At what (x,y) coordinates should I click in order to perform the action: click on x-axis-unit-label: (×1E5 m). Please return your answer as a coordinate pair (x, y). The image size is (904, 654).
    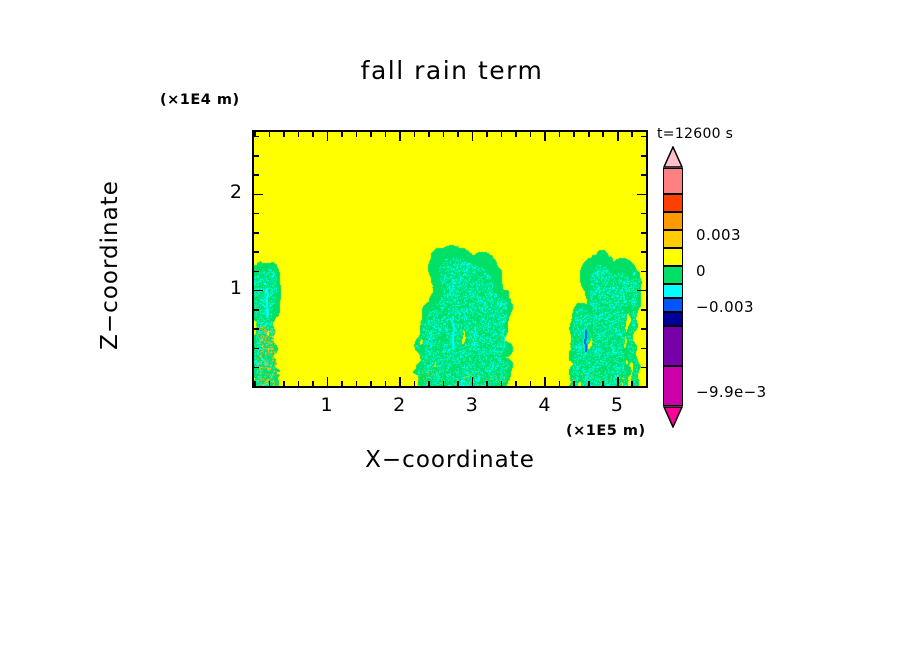
    Looking at the image, I should click on (606, 431).